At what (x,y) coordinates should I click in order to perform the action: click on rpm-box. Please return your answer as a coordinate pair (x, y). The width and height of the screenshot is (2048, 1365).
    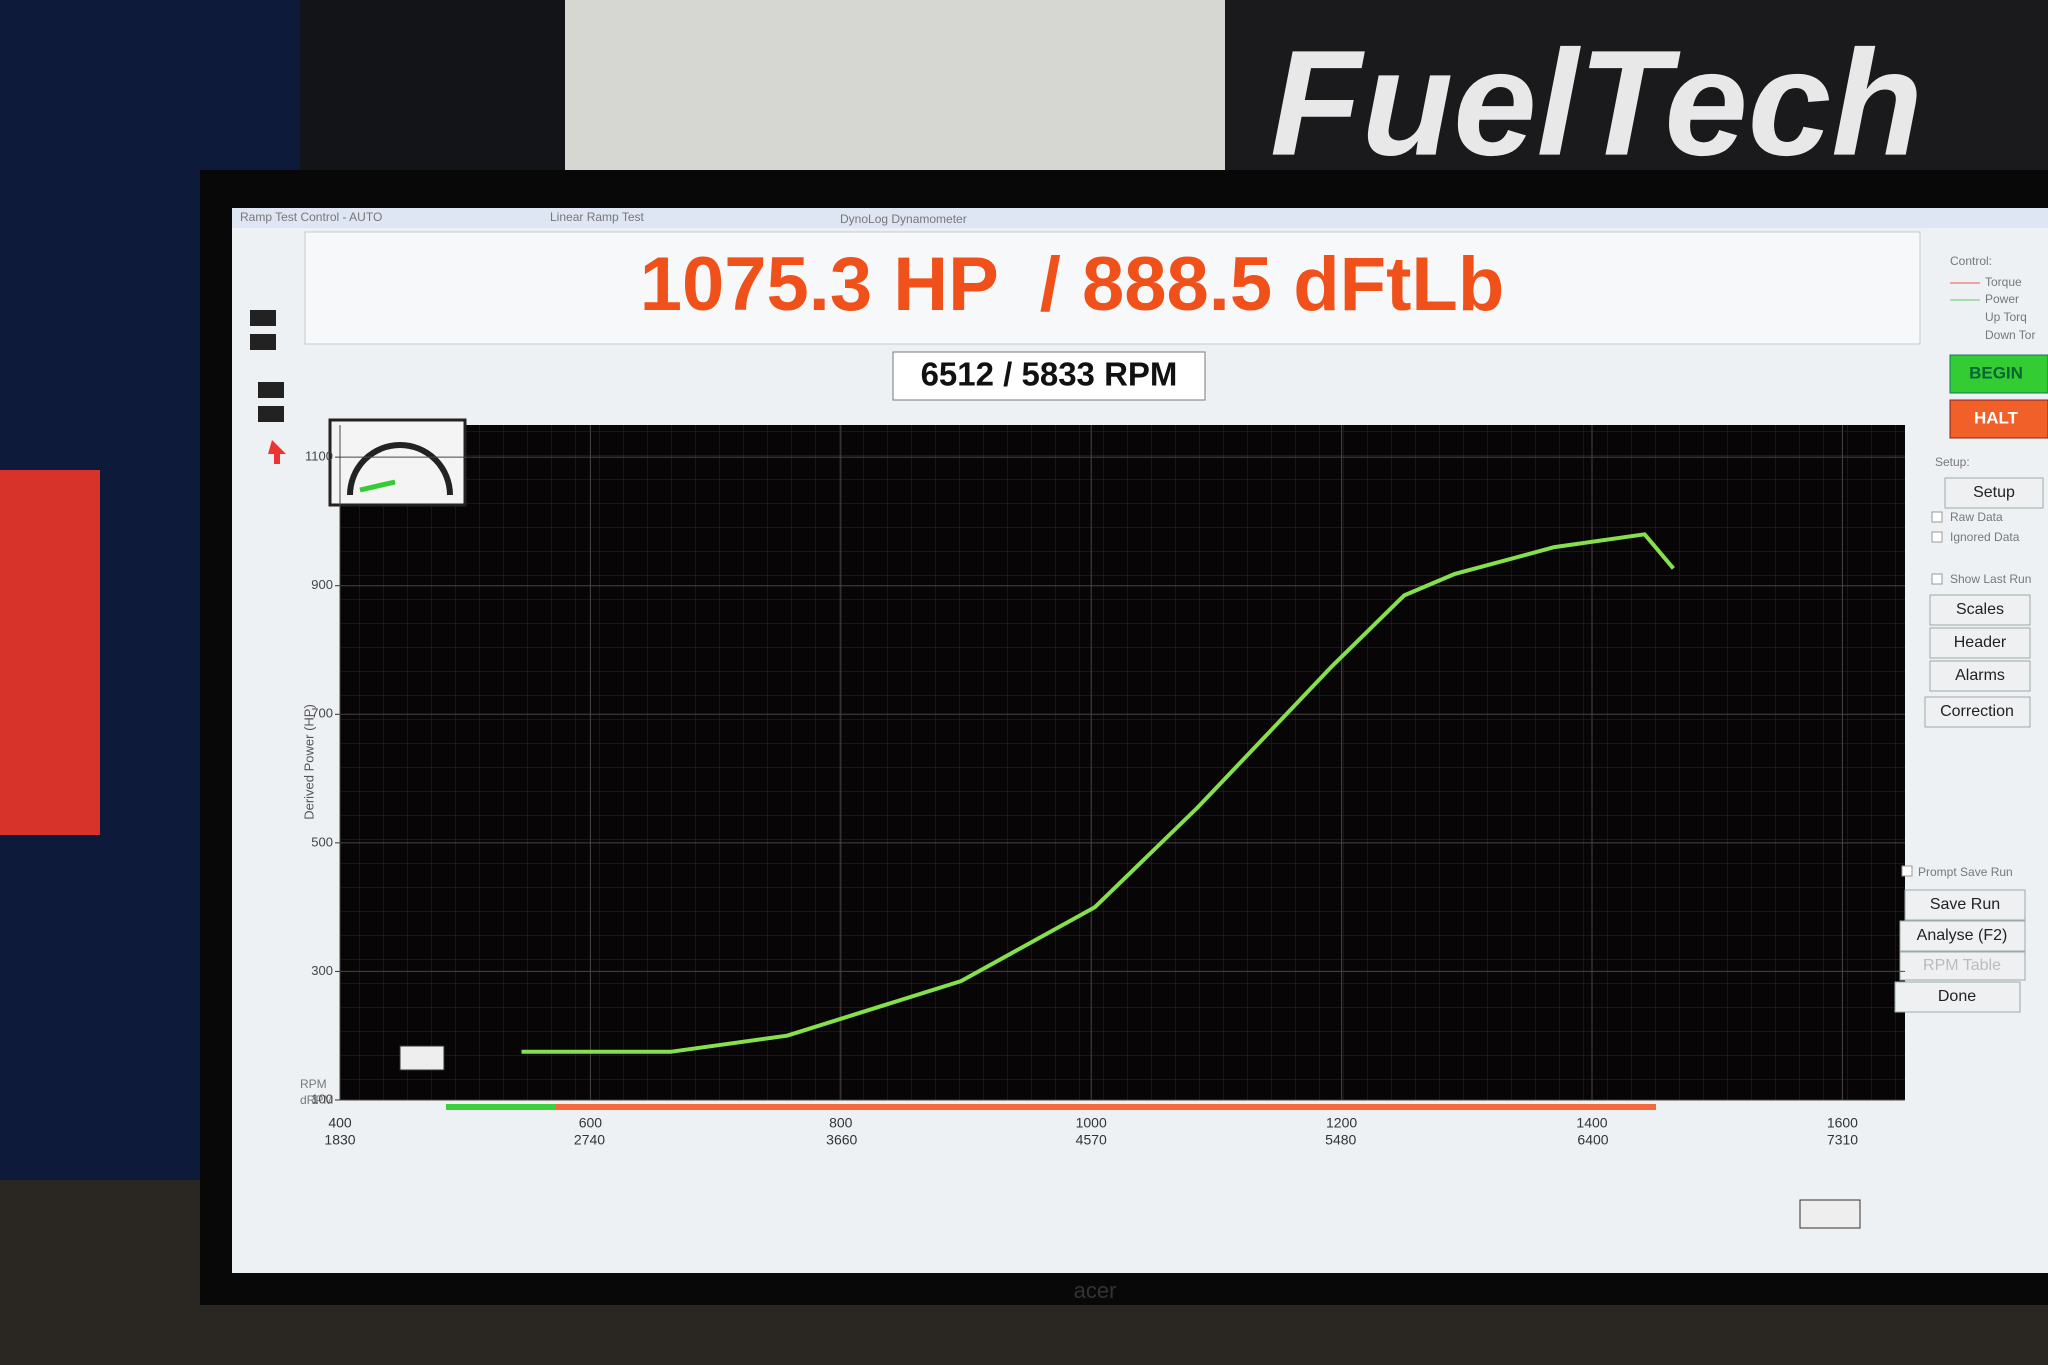
    Looking at the image, I should click on (1049, 376).